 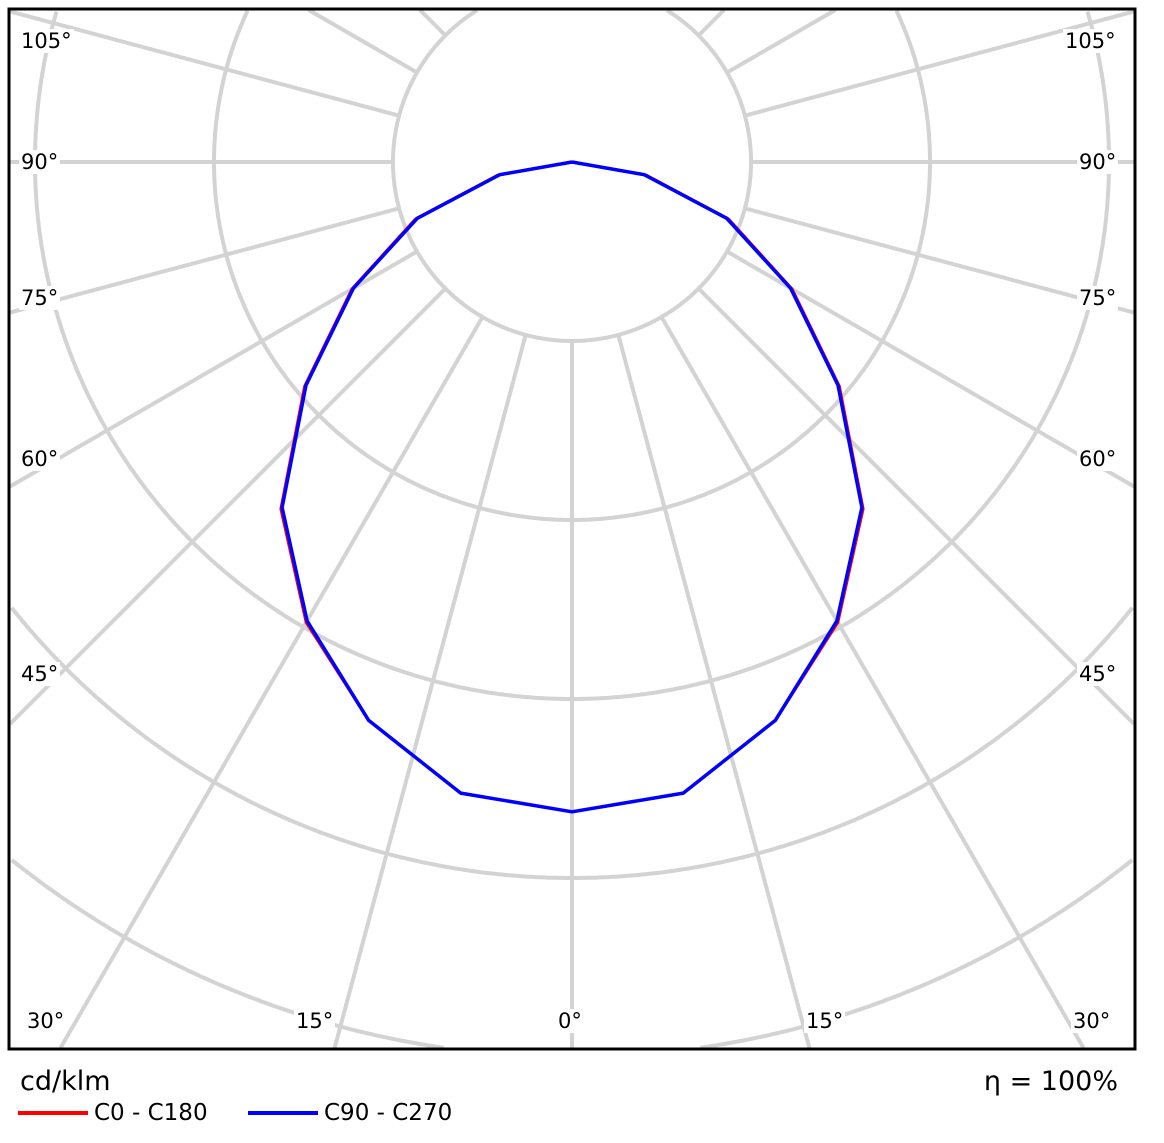 What do you see at coordinates (388, 1113) in the screenshot?
I see `legend-label: C90 - C270` at bounding box center [388, 1113].